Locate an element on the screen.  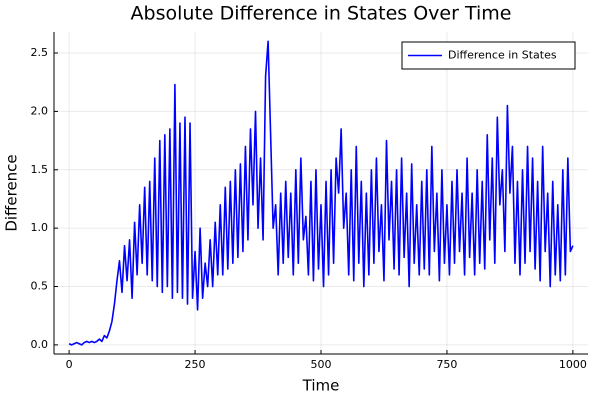
chart-title: Absolute Difference in States Over Time is located at coordinates (321, 14).